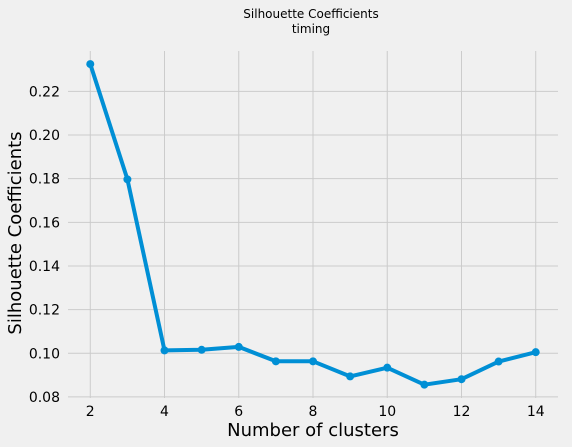  What do you see at coordinates (44, 136) in the screenshot?
I see `y-tick-label: 0.20` at bounding box center [44, 136].